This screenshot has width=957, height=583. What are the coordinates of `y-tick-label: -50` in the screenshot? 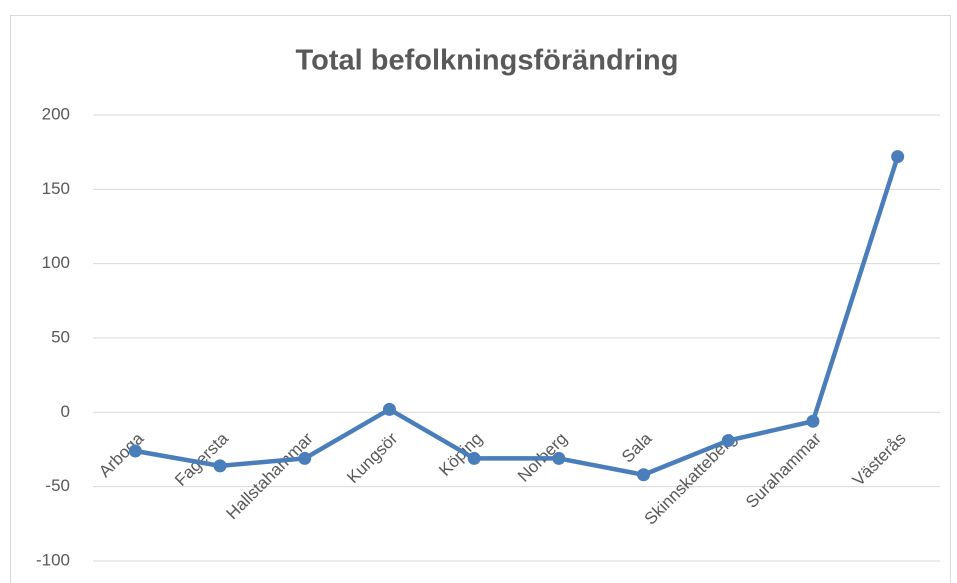 It's located at (57, 485).